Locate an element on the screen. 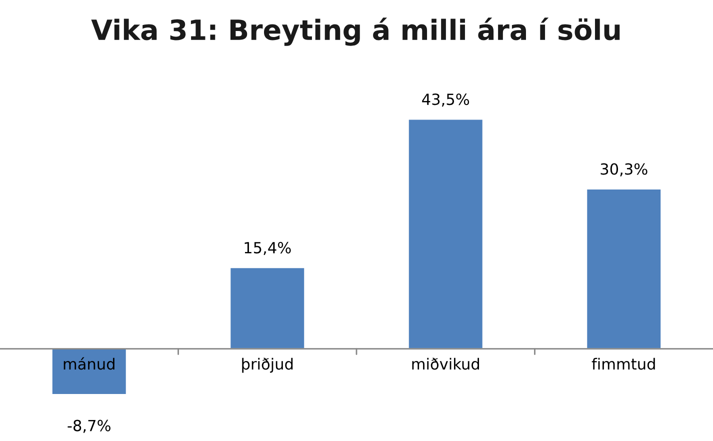 Image resolution: width=713 pixels, height=441 pixels. data-label: 15,4% is located at coordinates (267, 249).